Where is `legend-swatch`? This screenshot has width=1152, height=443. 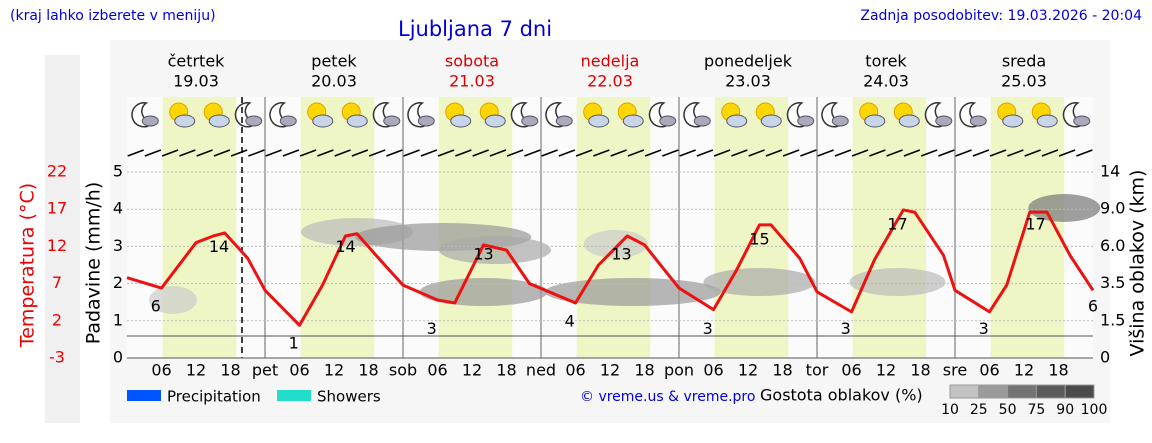 legend-swatch is located at coordinates (294, 395).